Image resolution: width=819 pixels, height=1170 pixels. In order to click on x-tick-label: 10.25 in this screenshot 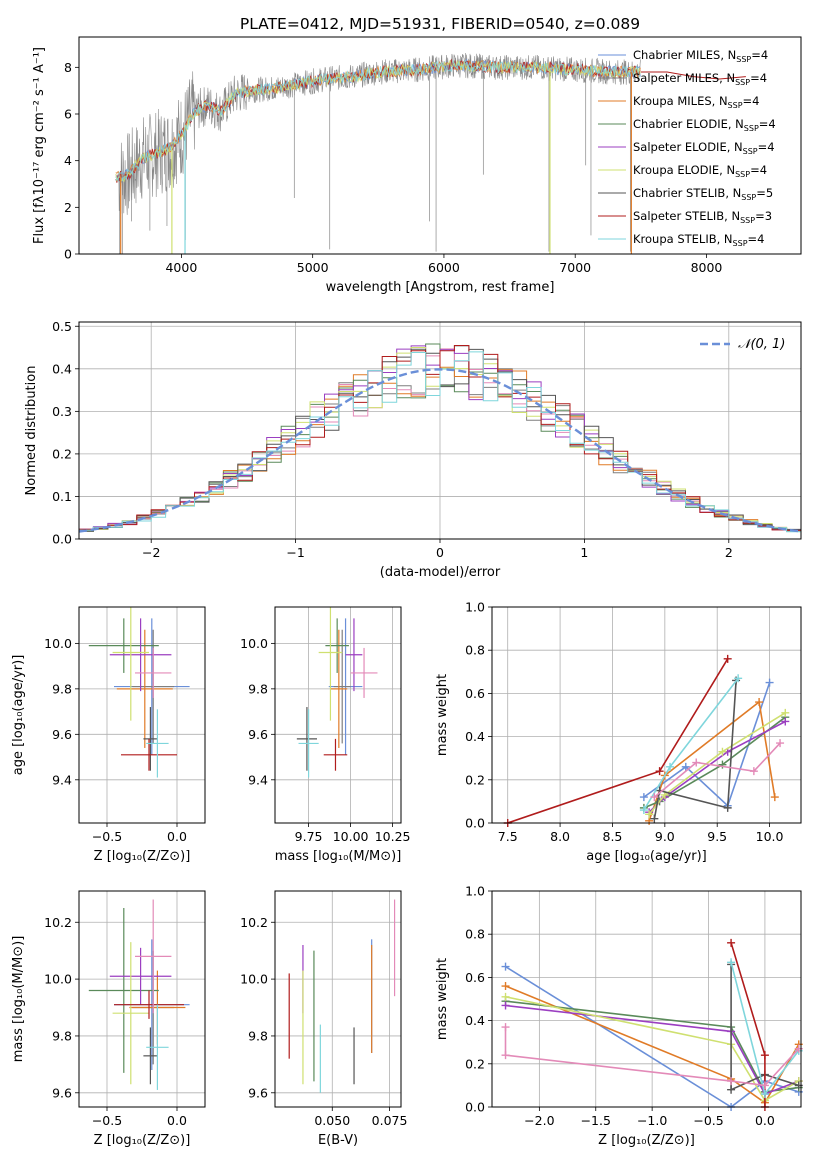, I will do `click(393, 836)`.